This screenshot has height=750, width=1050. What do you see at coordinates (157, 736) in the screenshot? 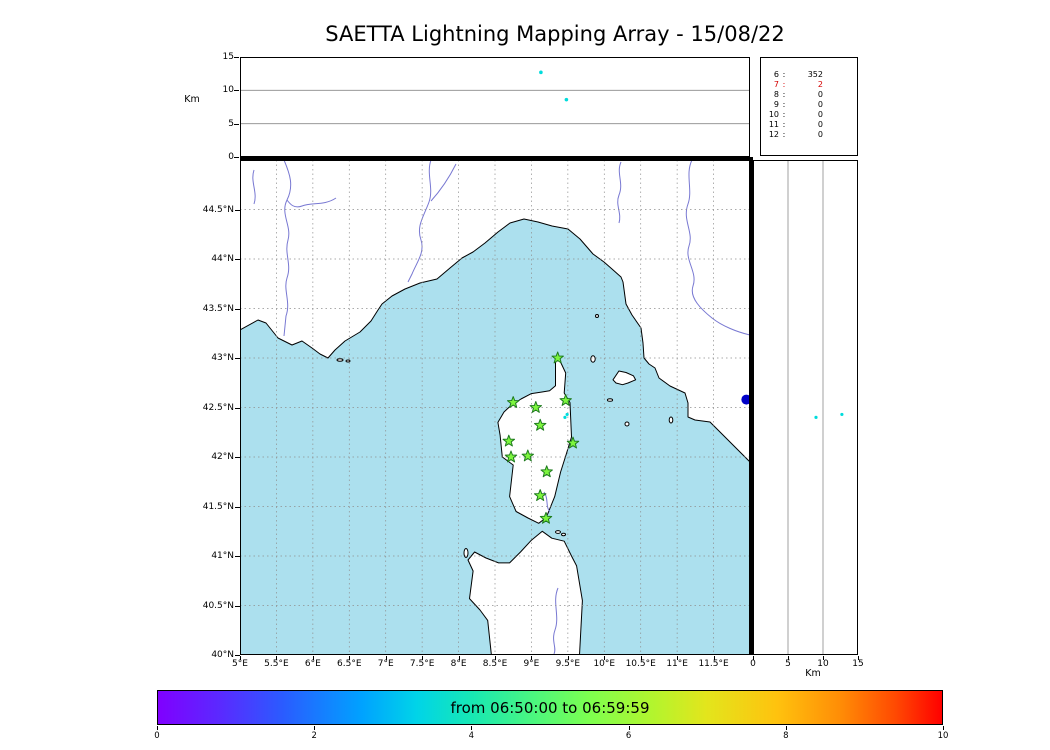
I see `colorbar-tick-label: 0` at bounding box center [157, 736].